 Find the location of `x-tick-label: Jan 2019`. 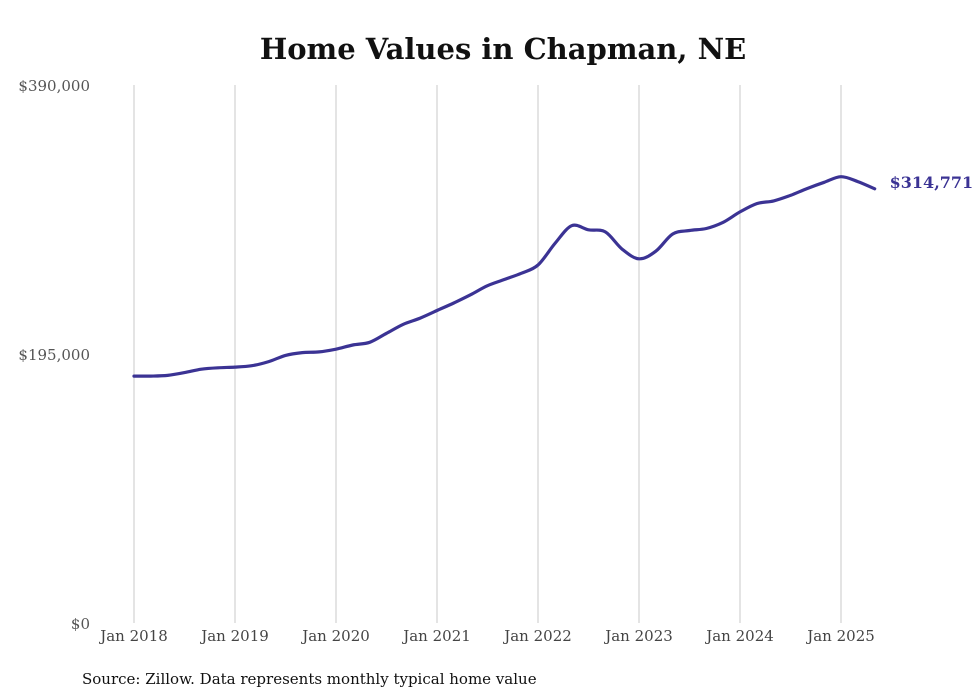

x-tick-label: Jan 2019 is located at coordinates (234, 636).